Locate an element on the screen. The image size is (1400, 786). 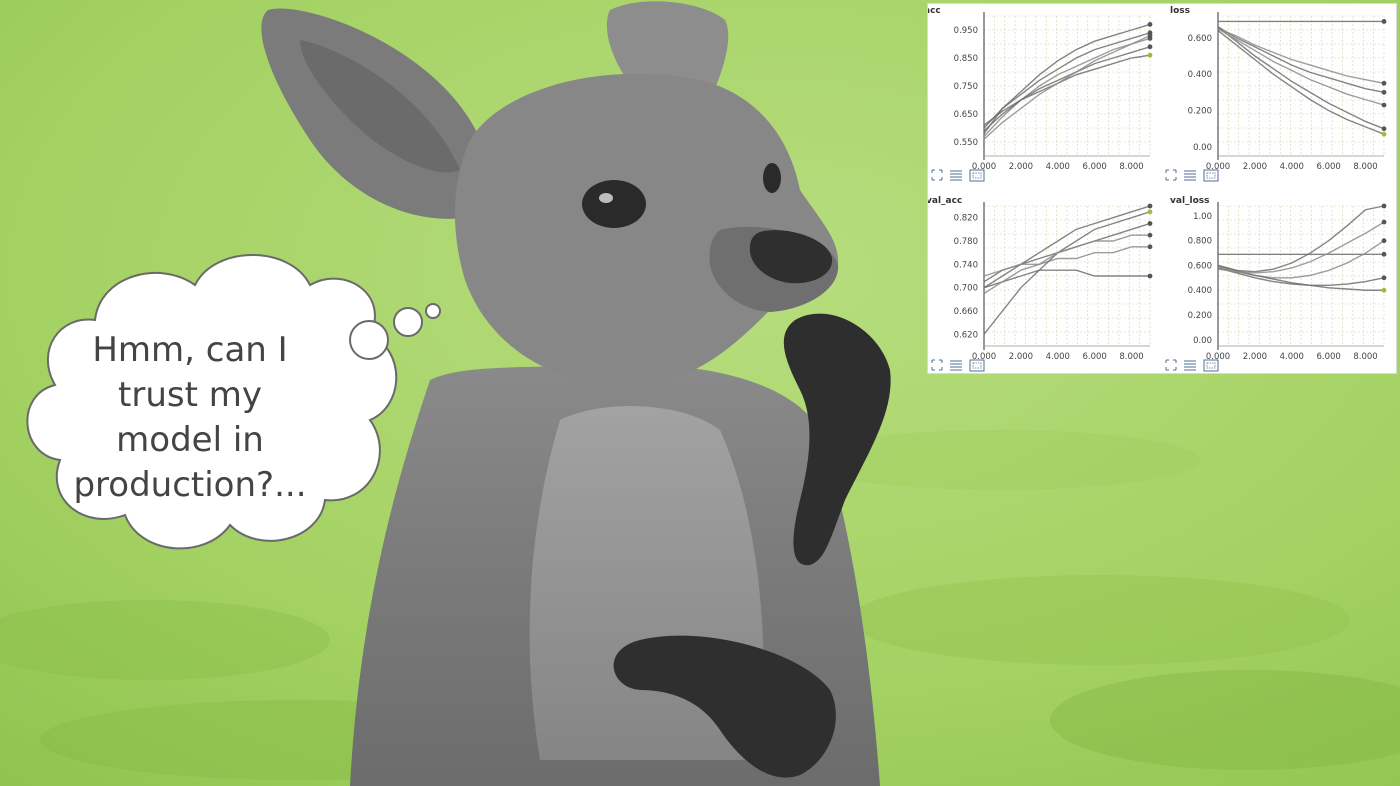
y-tick-label: 0.700 is located at coordinates (966, 289).